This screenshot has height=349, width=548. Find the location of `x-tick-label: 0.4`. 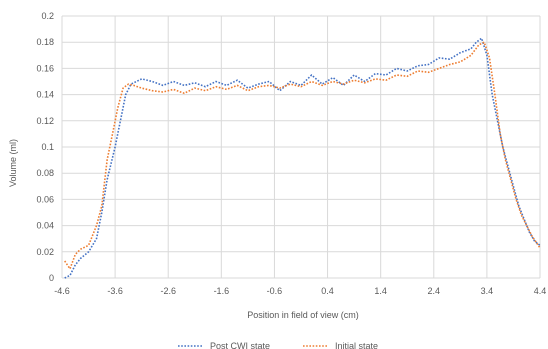

x-tick-label: 0.4 is located at coordinates (327, 291).